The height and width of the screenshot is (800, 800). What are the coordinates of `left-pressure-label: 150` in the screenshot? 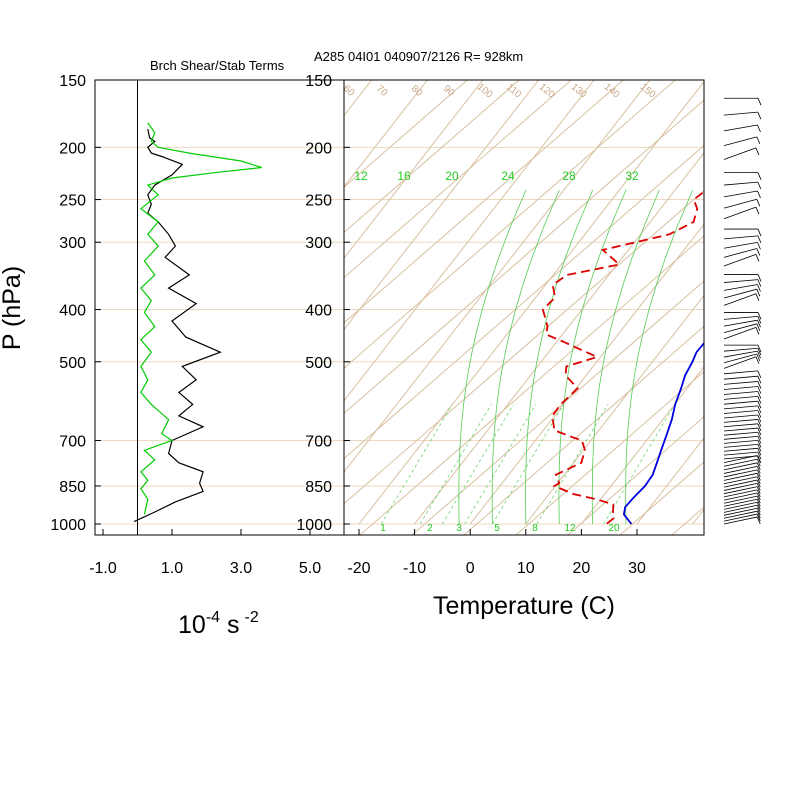 It's located at (72, 81).